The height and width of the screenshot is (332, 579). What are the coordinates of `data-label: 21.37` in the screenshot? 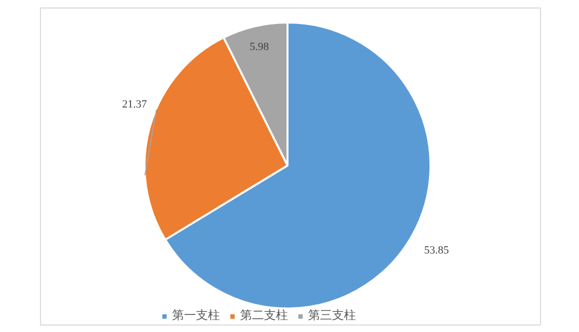 It's located at (135, 104).